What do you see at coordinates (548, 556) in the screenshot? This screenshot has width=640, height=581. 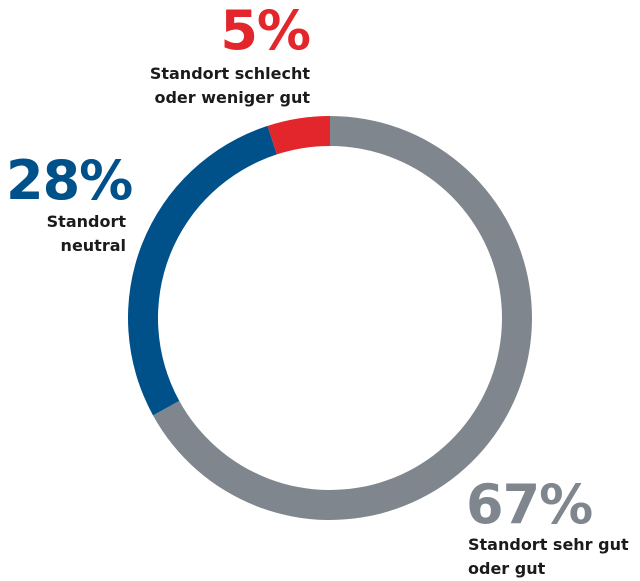 I see `category-label: Standort sehr gut oder gut` at bounding box center [548, 556].